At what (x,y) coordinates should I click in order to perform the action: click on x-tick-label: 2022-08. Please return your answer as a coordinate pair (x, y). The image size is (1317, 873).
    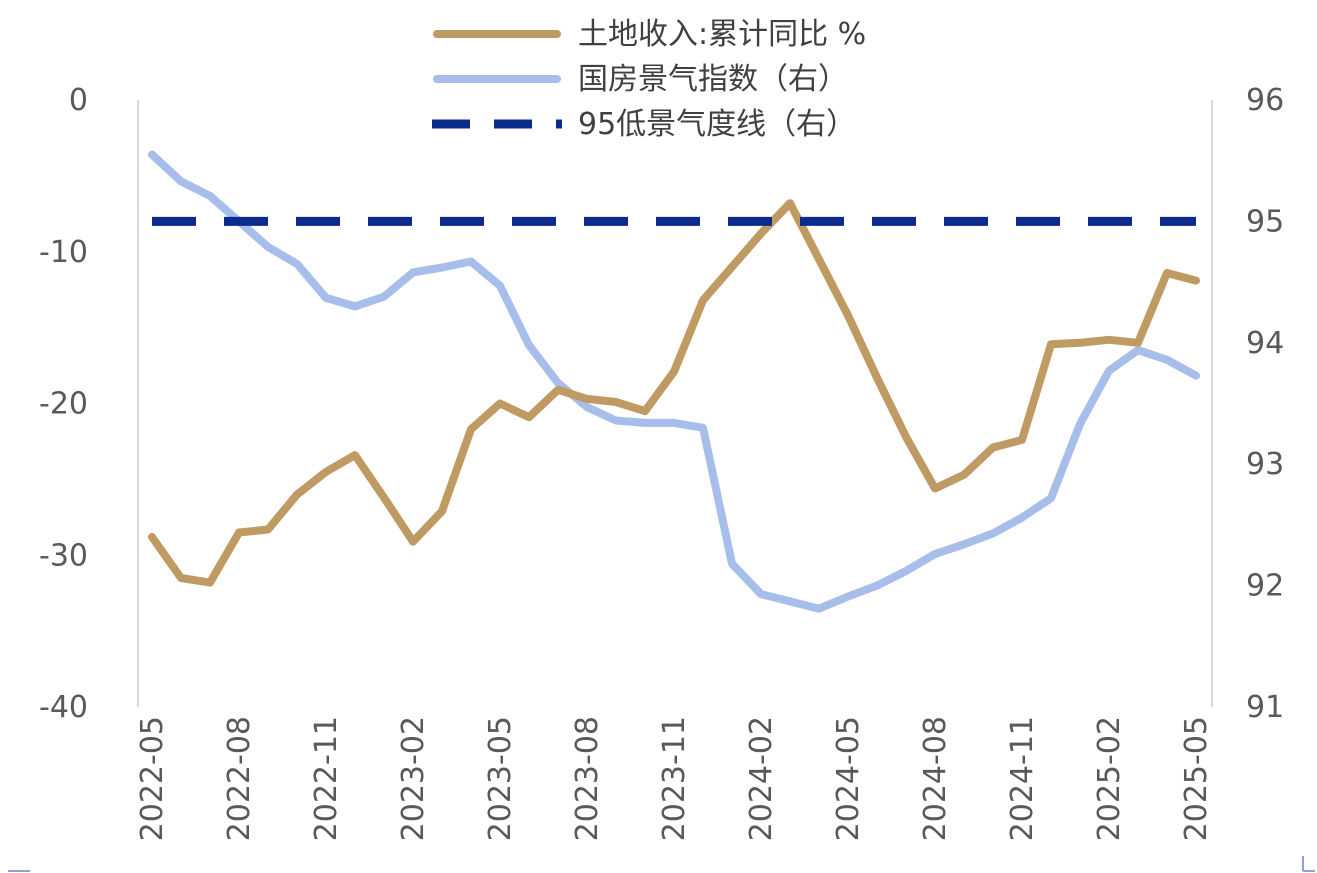
    Looking at the image, I should click on (239, 778).